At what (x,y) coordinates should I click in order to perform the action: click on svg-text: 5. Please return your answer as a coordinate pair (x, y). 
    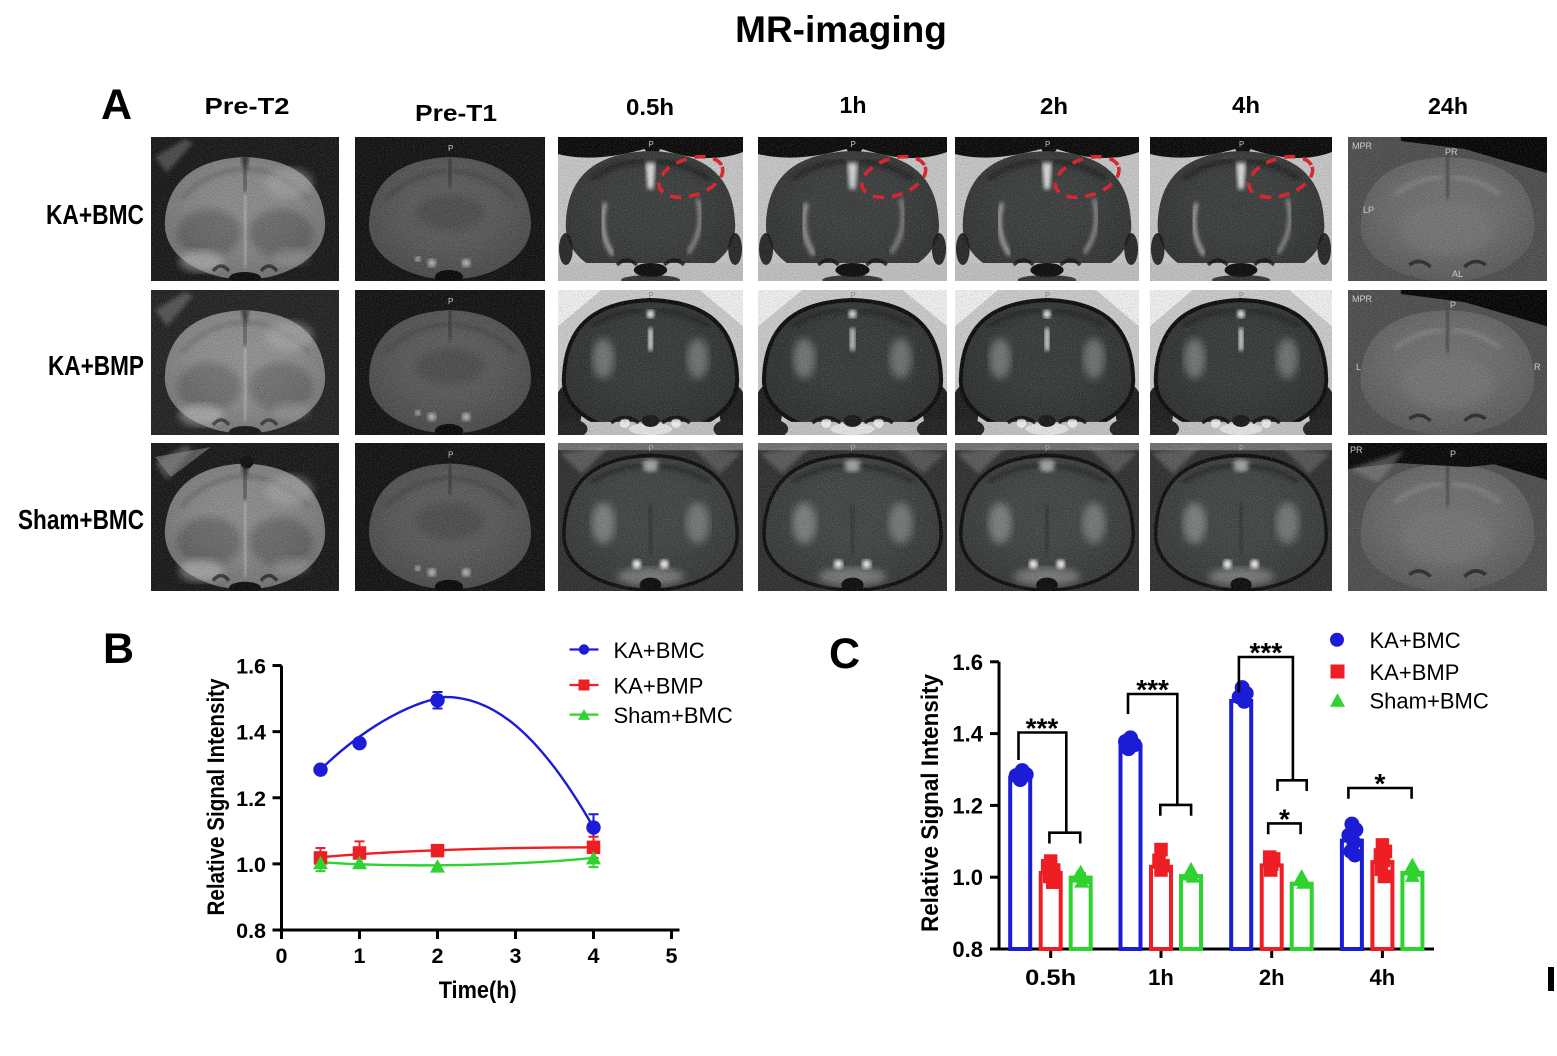
    Looking at the image, I should click on (672, 956).